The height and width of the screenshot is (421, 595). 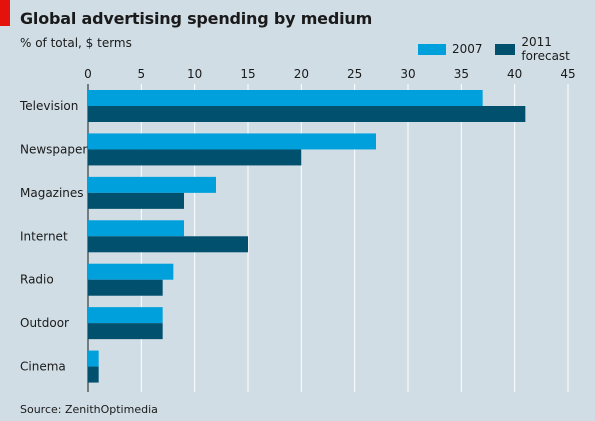 I want to click on legend-label-2007: 2007, so click(x=467, y=49).